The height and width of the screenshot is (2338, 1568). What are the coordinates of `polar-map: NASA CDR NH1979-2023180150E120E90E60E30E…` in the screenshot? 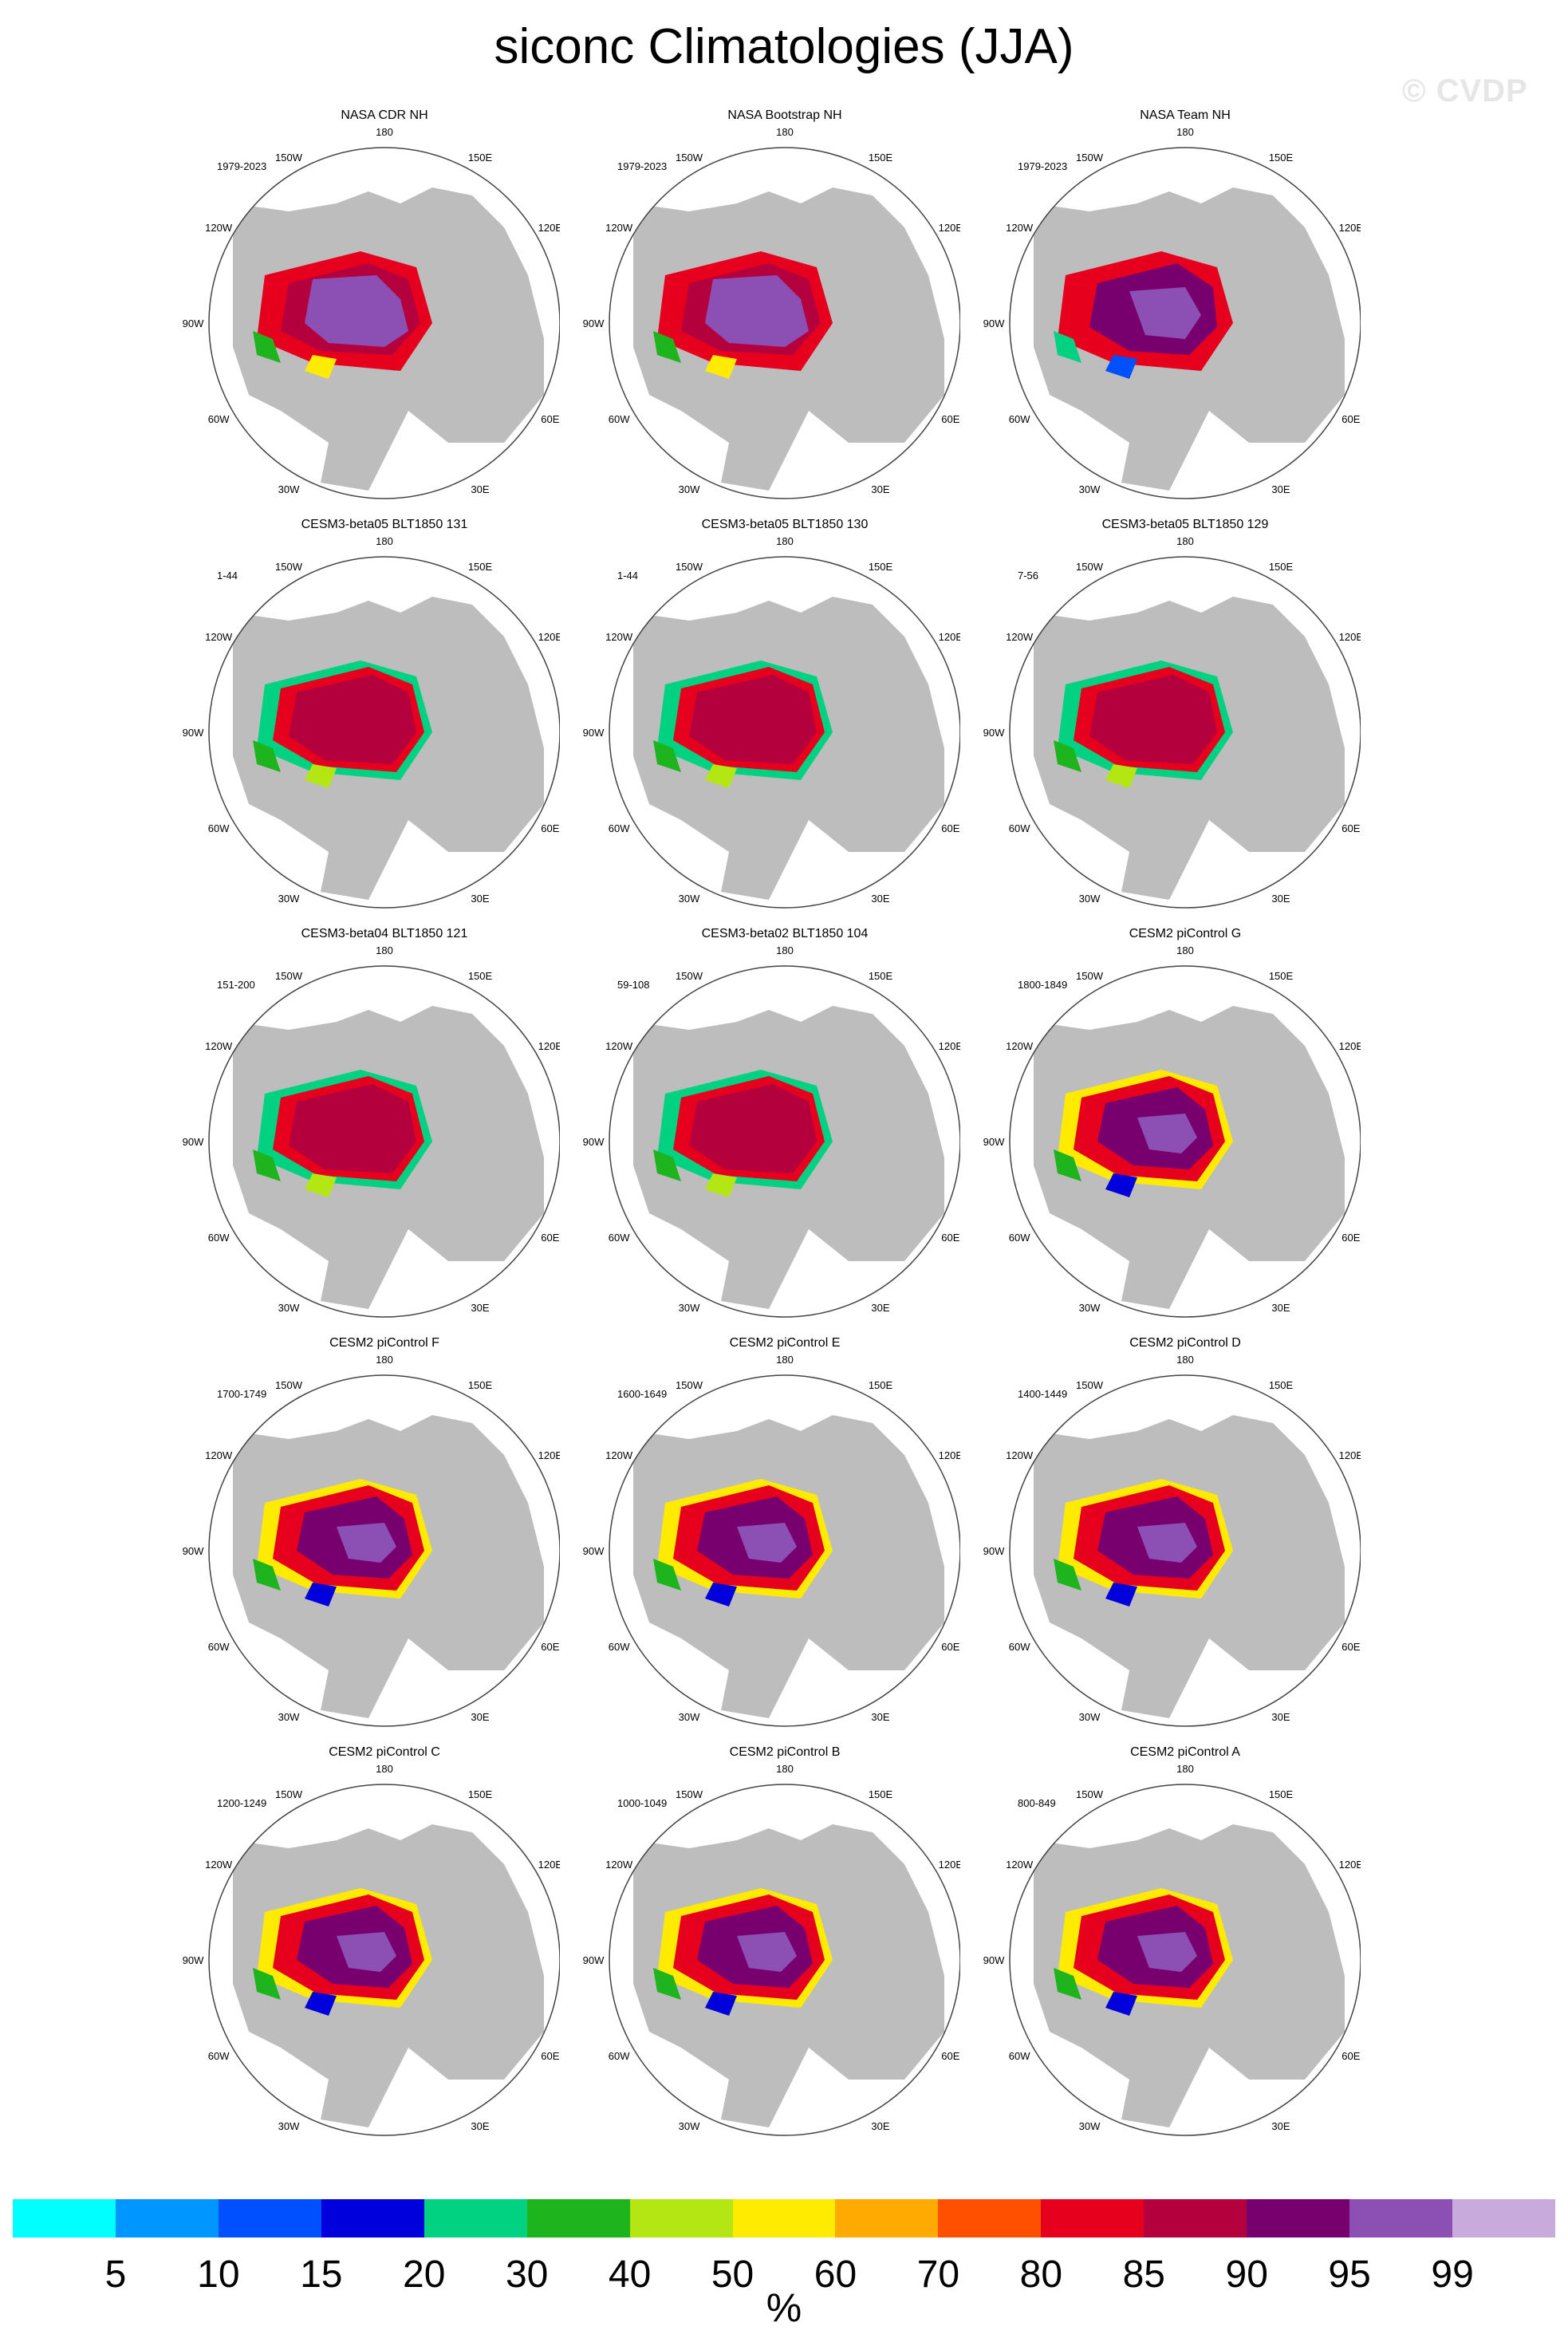 It's located at (371, 304).